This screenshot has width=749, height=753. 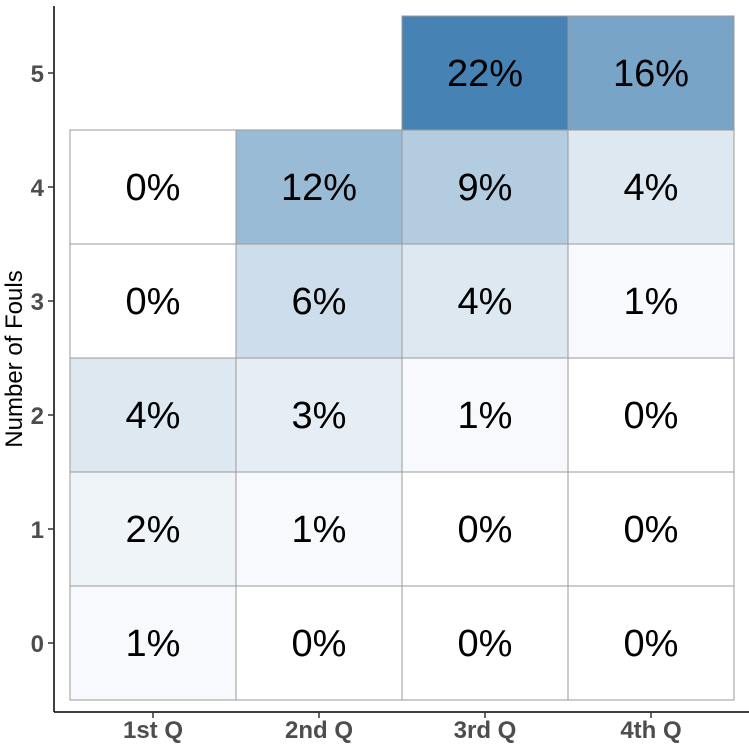 I want to click on cell-value-label: 6%, so click(x=319, y=302).